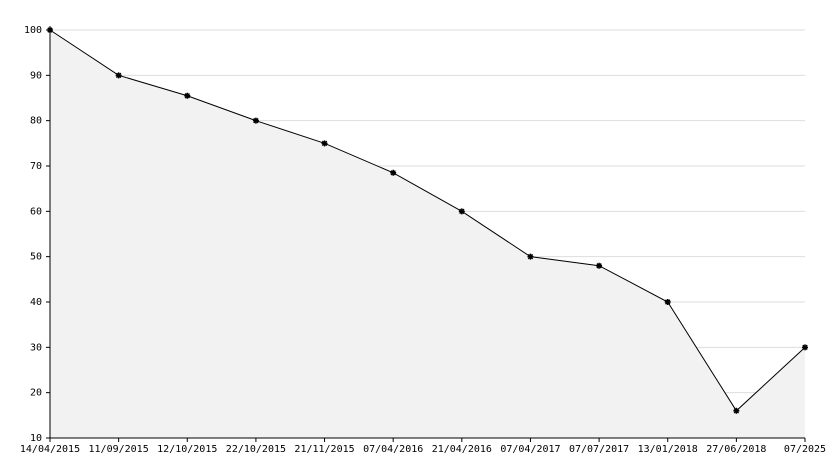  I want to click on y-tick-label: 20, so click(36, 393).